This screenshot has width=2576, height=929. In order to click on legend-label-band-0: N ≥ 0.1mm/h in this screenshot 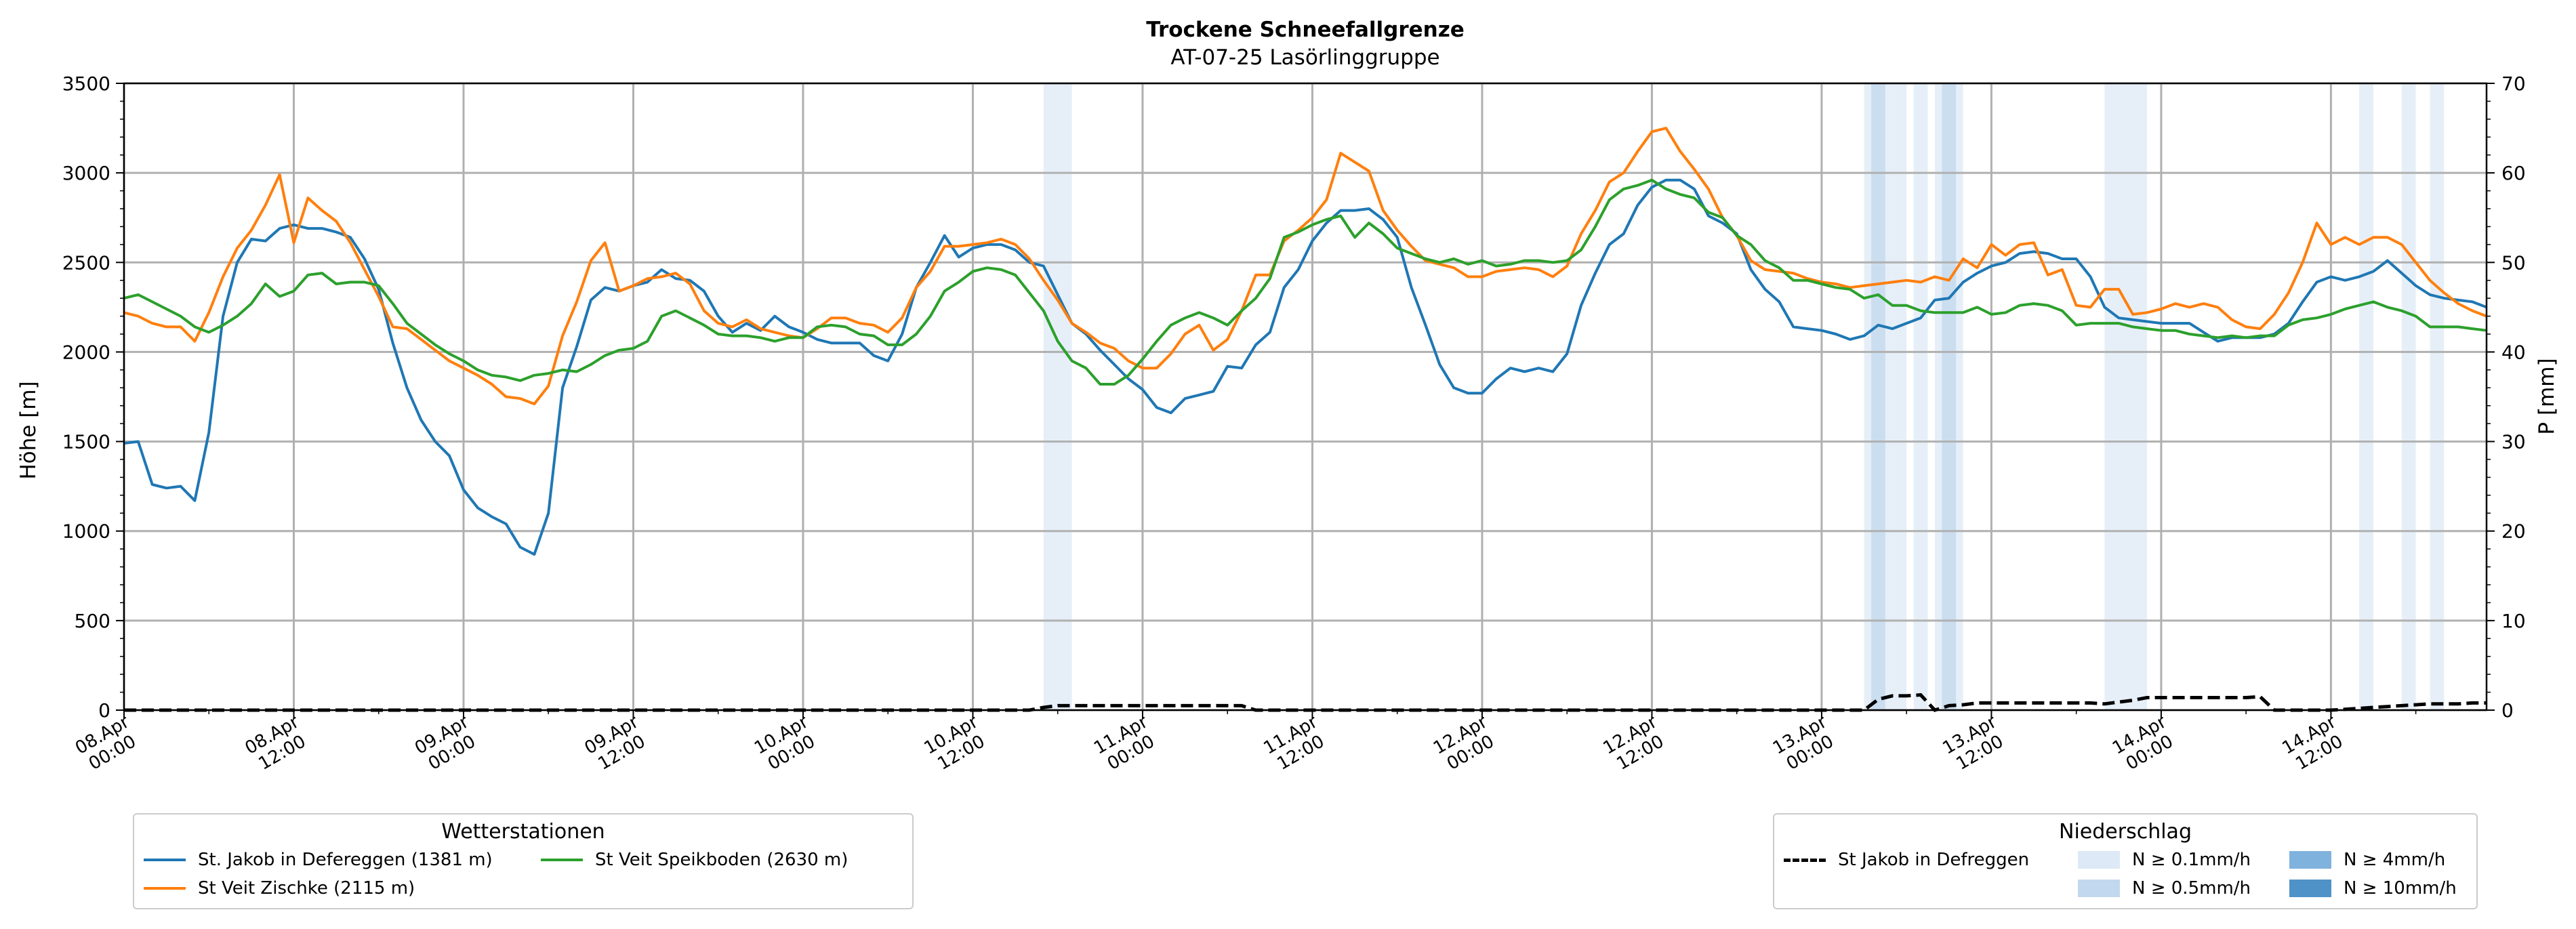, I will do `click(2192, 860)`.